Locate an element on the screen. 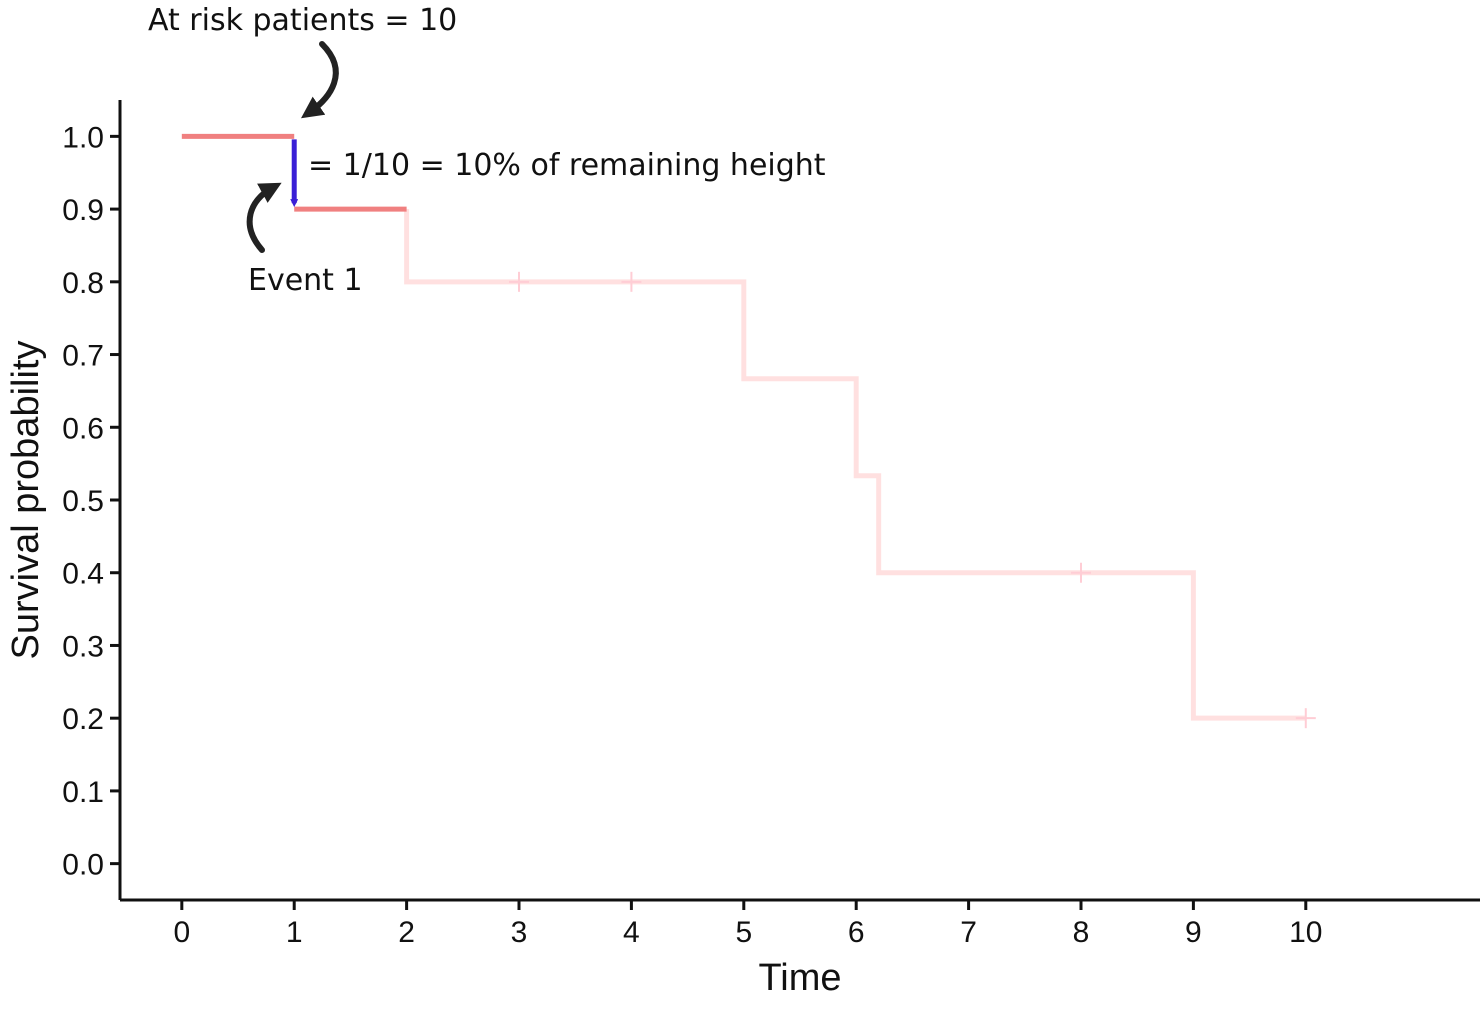 The image size is (1483, 1010). x-tick-label: 6 is located at coordinates (856, 932).